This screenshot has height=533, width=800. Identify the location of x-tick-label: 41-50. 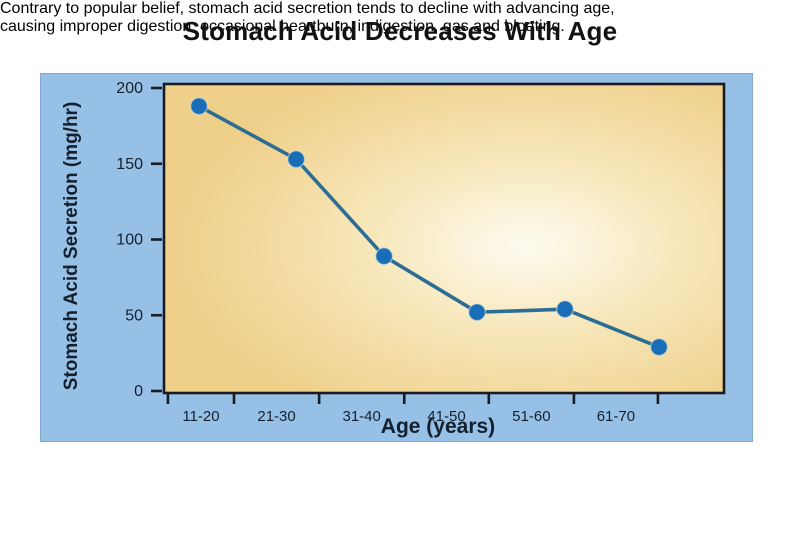
(446, 416).